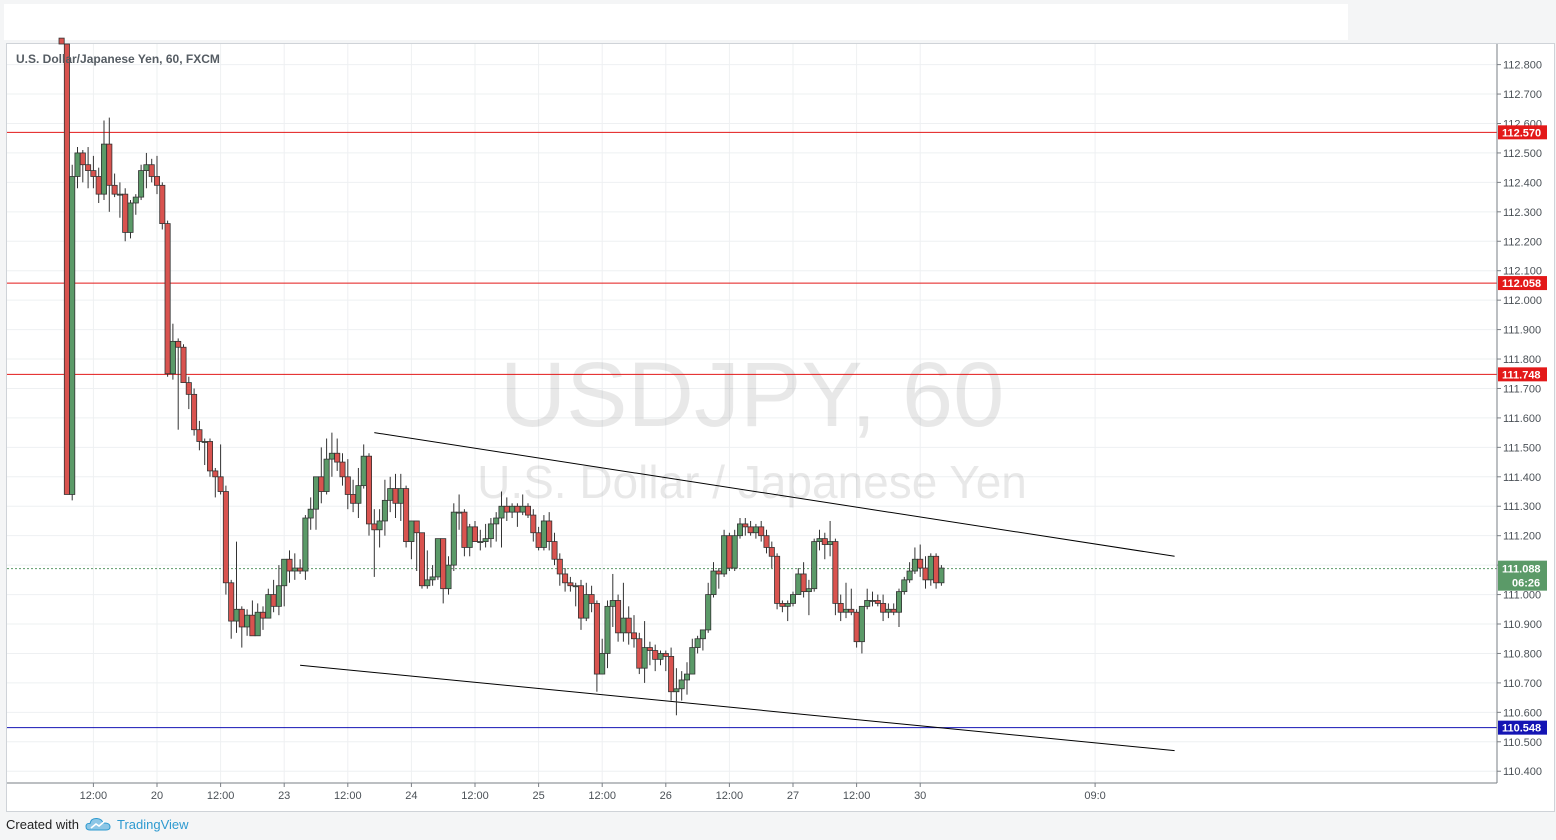 This screenshot has height=840, width=1556. Describe the element at coordinates (1522, 713) in the screenshot. I see `price-tick-label: 110.600` at that location.